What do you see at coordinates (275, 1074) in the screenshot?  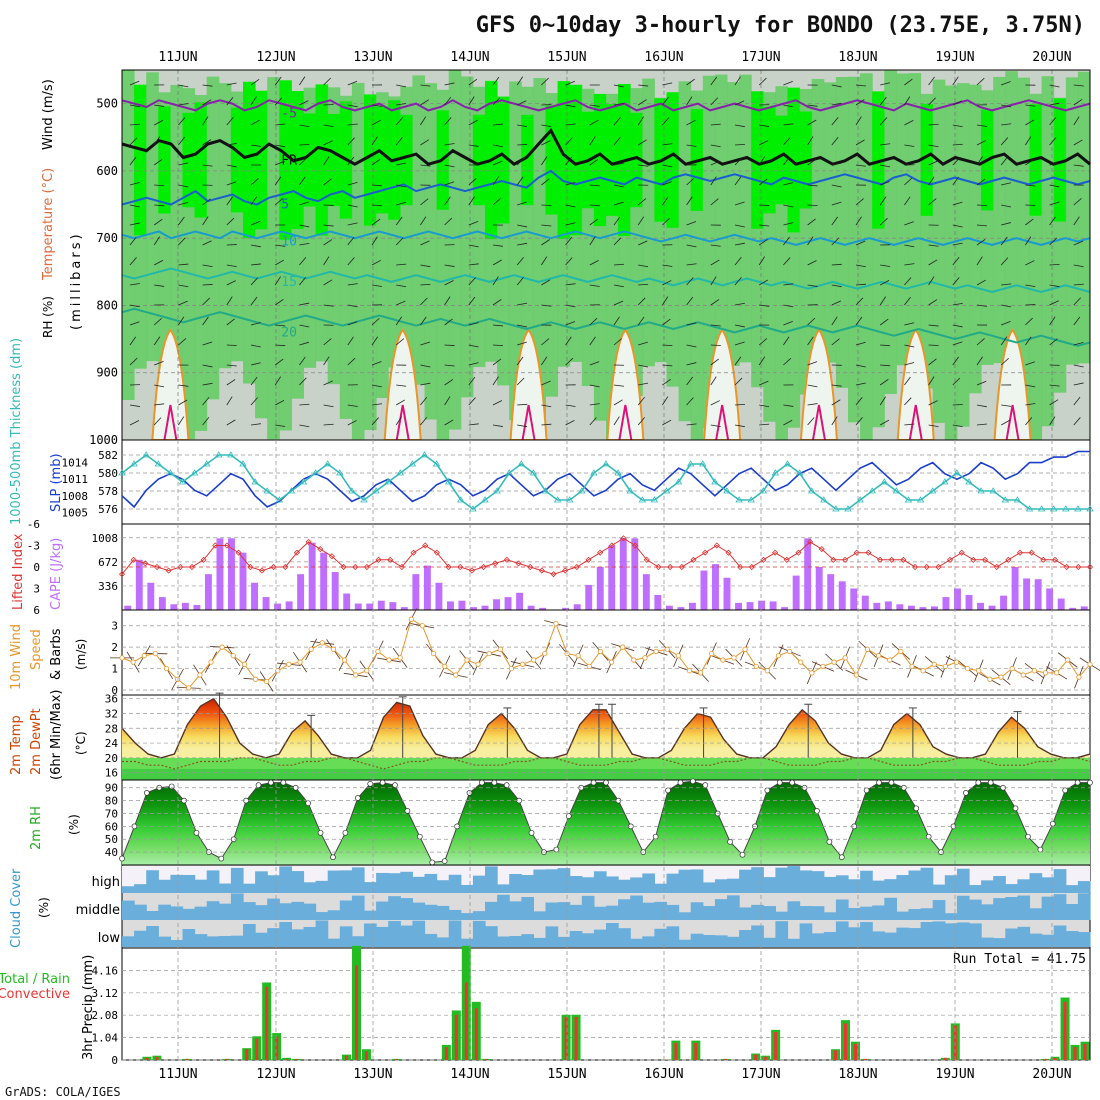 I see `date-label-bottom: 12JUN` at bounding box center [275, 1074].